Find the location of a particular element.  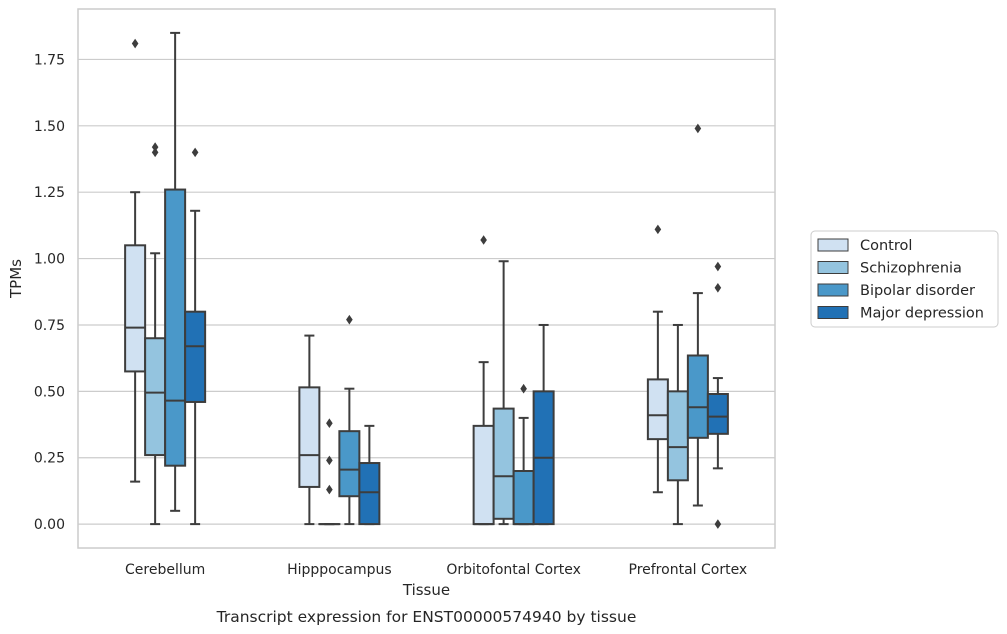

y-tick-label: 1.25 is located at coordinates (49, 193).